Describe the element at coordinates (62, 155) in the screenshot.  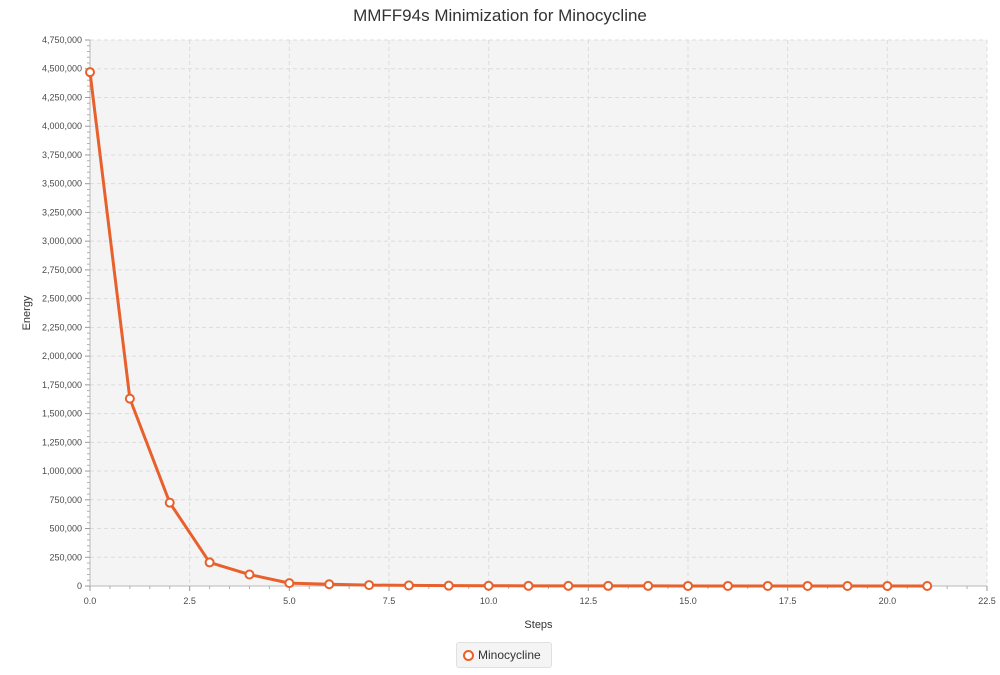
I see `y-tick-label: 3,750,000` at that location.